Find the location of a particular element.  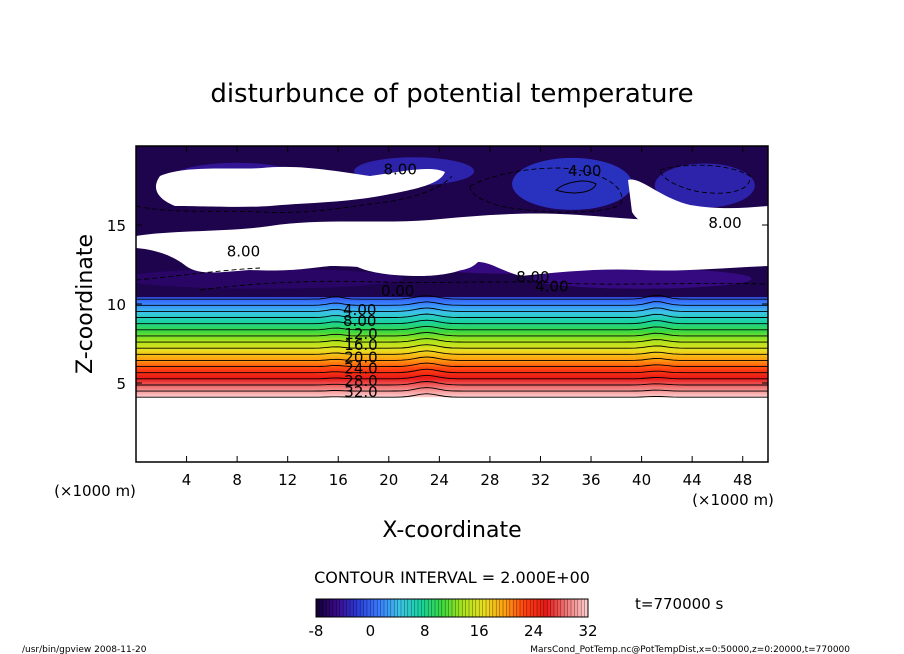

contour-label: 0.00 is located at coordinates (397, 291).